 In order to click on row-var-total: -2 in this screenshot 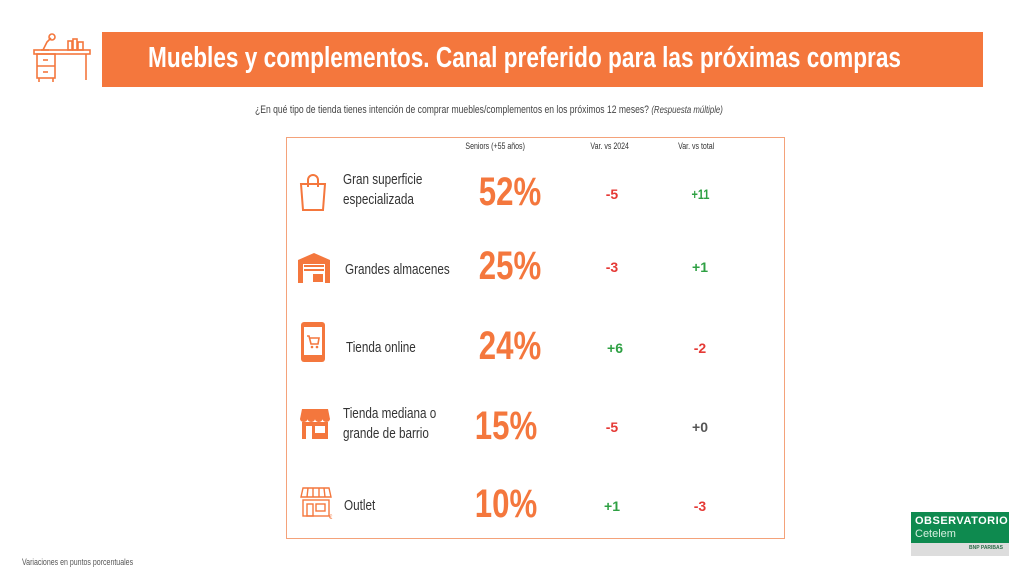, I will do `click(700, 348)`.